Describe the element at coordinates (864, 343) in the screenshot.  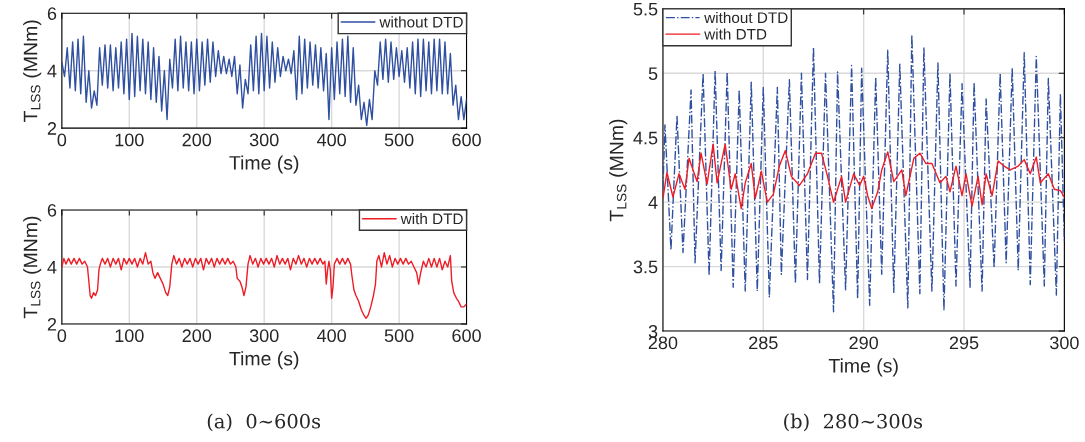
I see `x-tick-label: 290` at that location.